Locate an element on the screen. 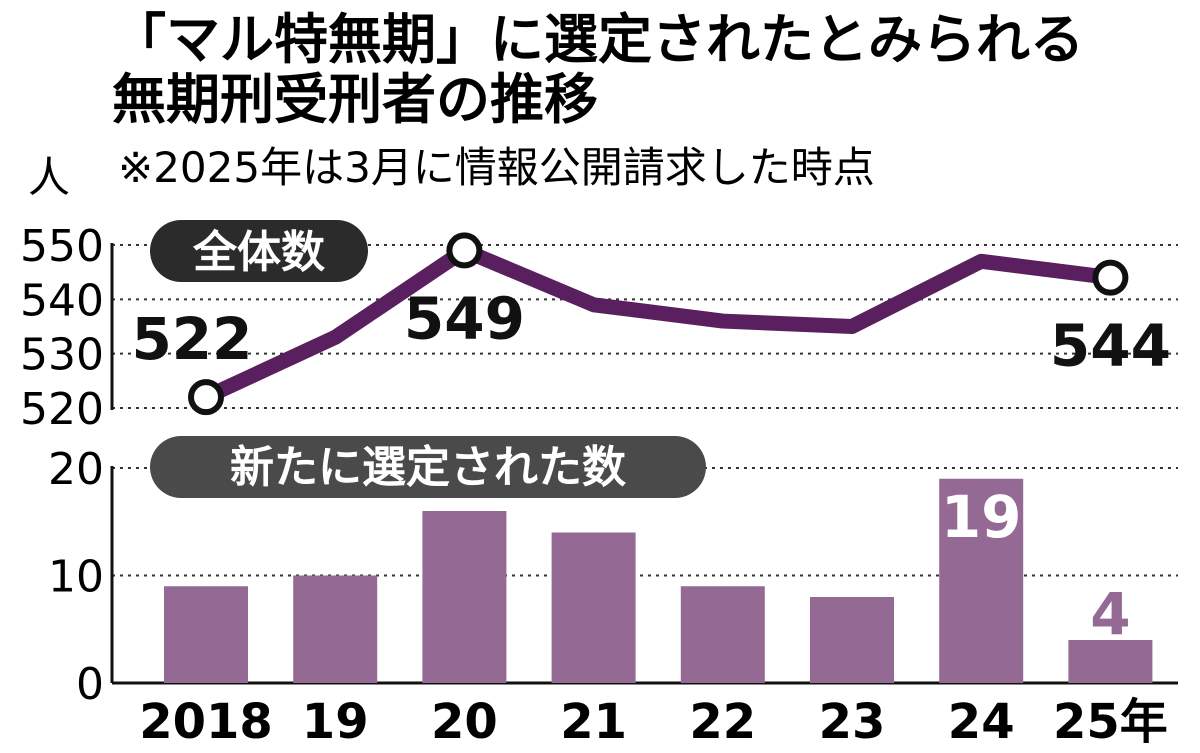  line-point-label: 549 is located at coordinates (464, 318).